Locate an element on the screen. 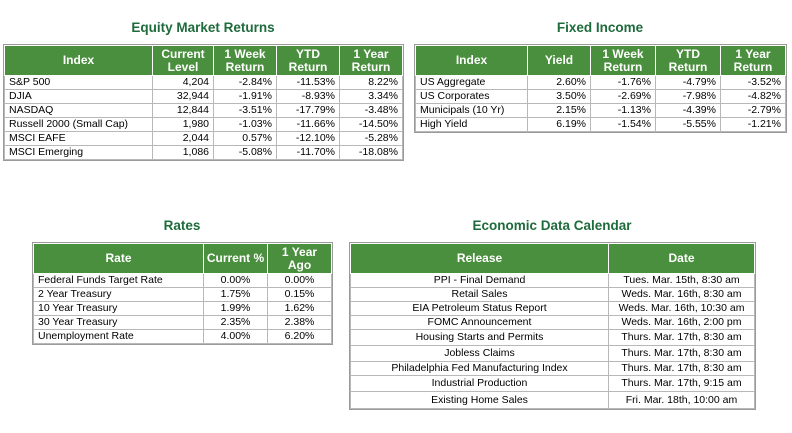  fixed-income-cell: -5.55% is located at coordinates (688, 124).